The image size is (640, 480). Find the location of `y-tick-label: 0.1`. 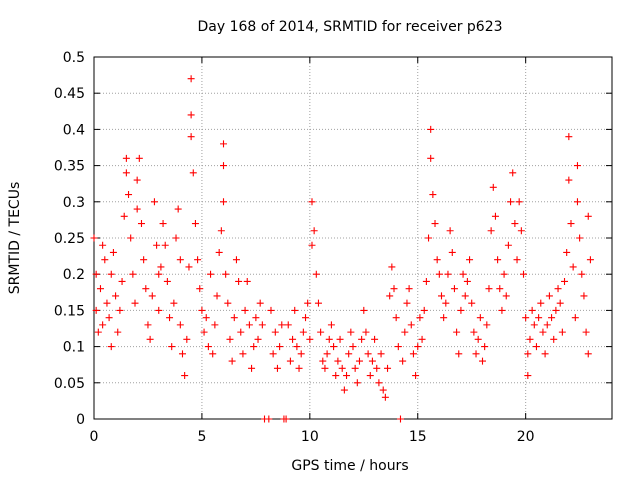

y-tick-label: 0.1 is located at coordinates (74, 348).